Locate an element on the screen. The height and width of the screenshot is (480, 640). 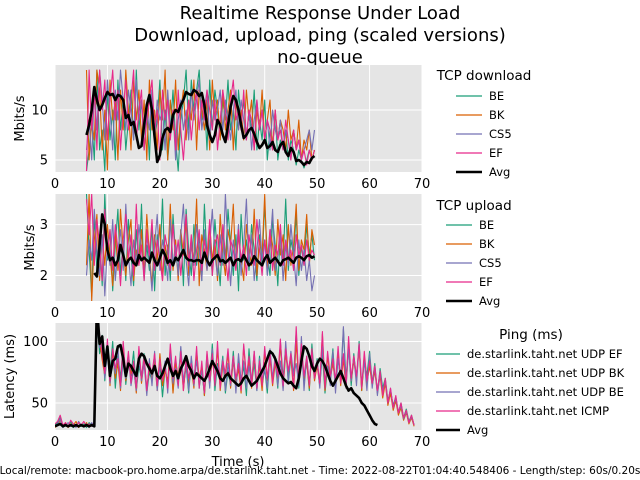
upload-series-ef is located at coordinates (200, 240).